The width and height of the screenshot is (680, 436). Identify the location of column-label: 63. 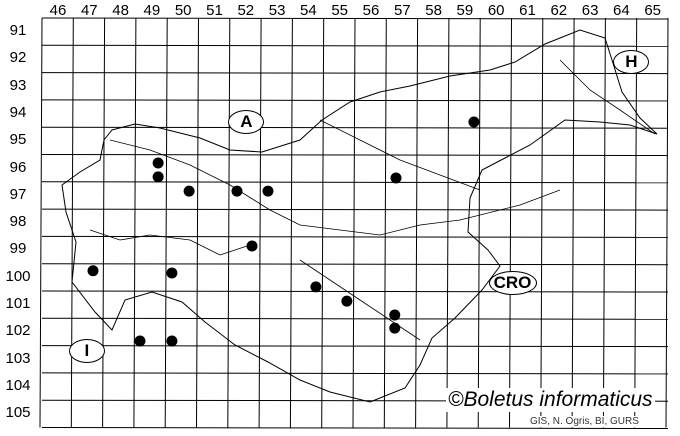
(590, 10).